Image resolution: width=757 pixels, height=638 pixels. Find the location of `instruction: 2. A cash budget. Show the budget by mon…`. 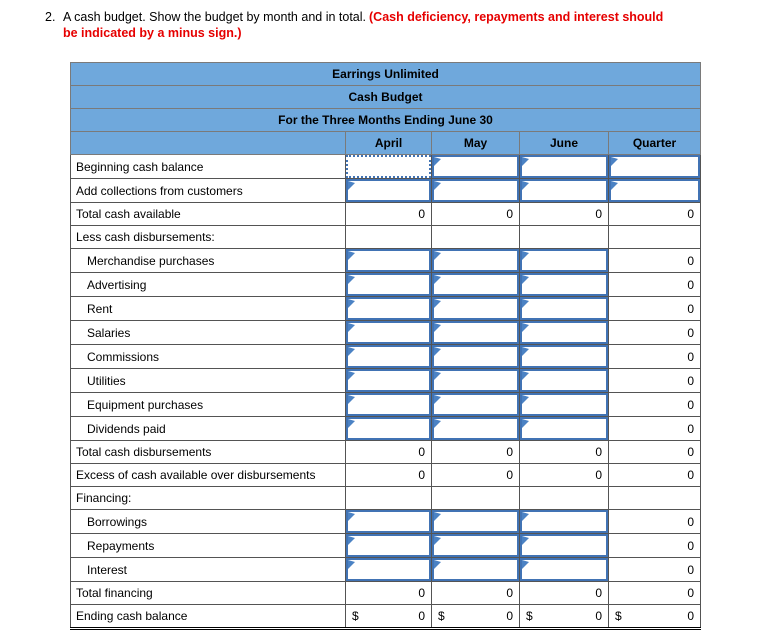

instruction: 2. A cash budget. Show the budget by mon… is located at coordinates (365, 25).